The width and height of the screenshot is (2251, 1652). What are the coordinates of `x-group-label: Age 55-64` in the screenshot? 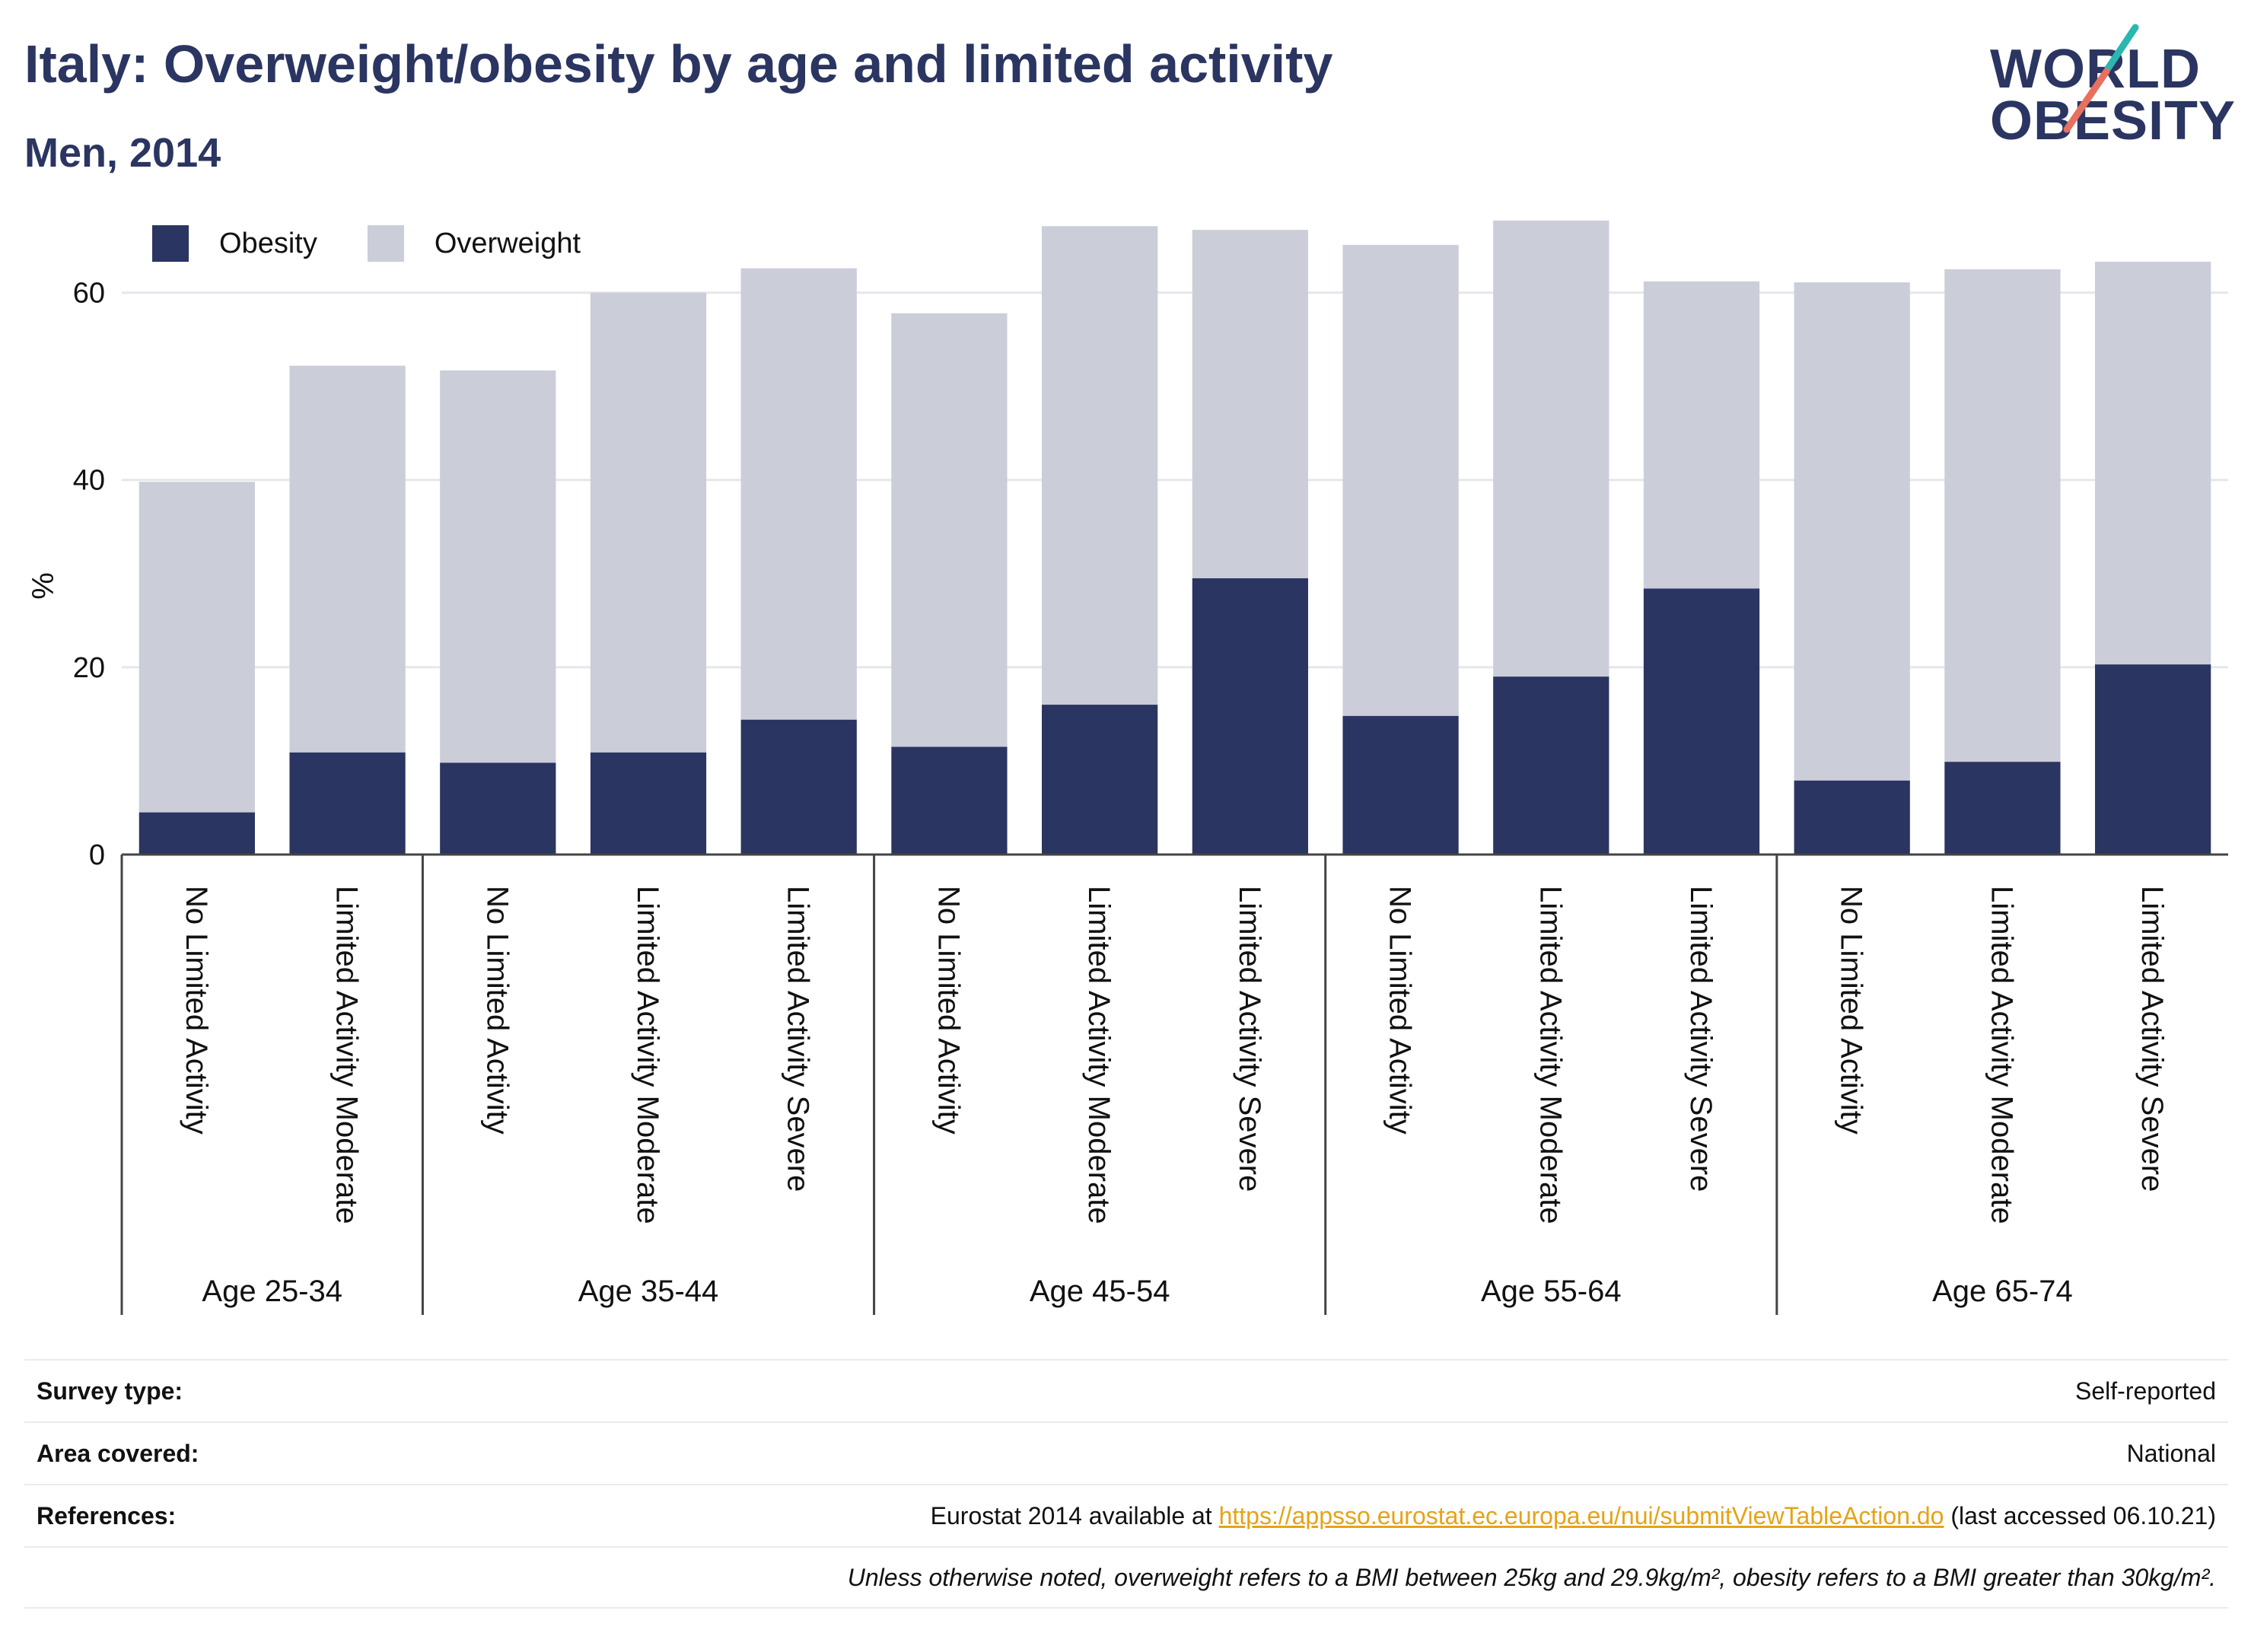 It's located at (1551, 1291).